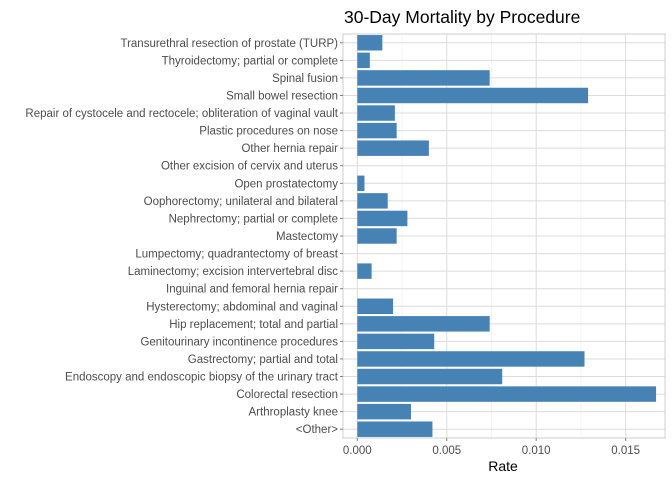  What do you see at coordinates (250, 61) in the screenshot?
I see `y-tick-label: Thyroidectomy; partial or complete` at bounding box center [250, 61].